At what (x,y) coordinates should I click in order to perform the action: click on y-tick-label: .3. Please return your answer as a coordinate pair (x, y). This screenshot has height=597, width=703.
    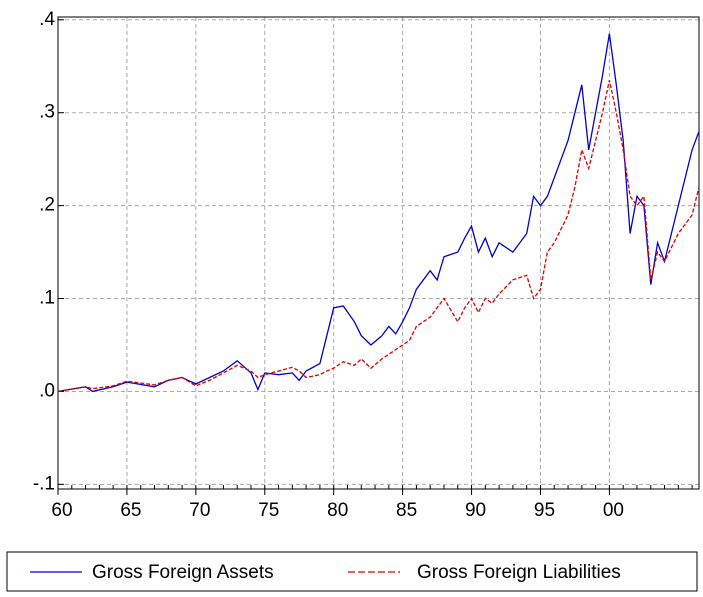
    Looking at the image, I should click on (47, 112).